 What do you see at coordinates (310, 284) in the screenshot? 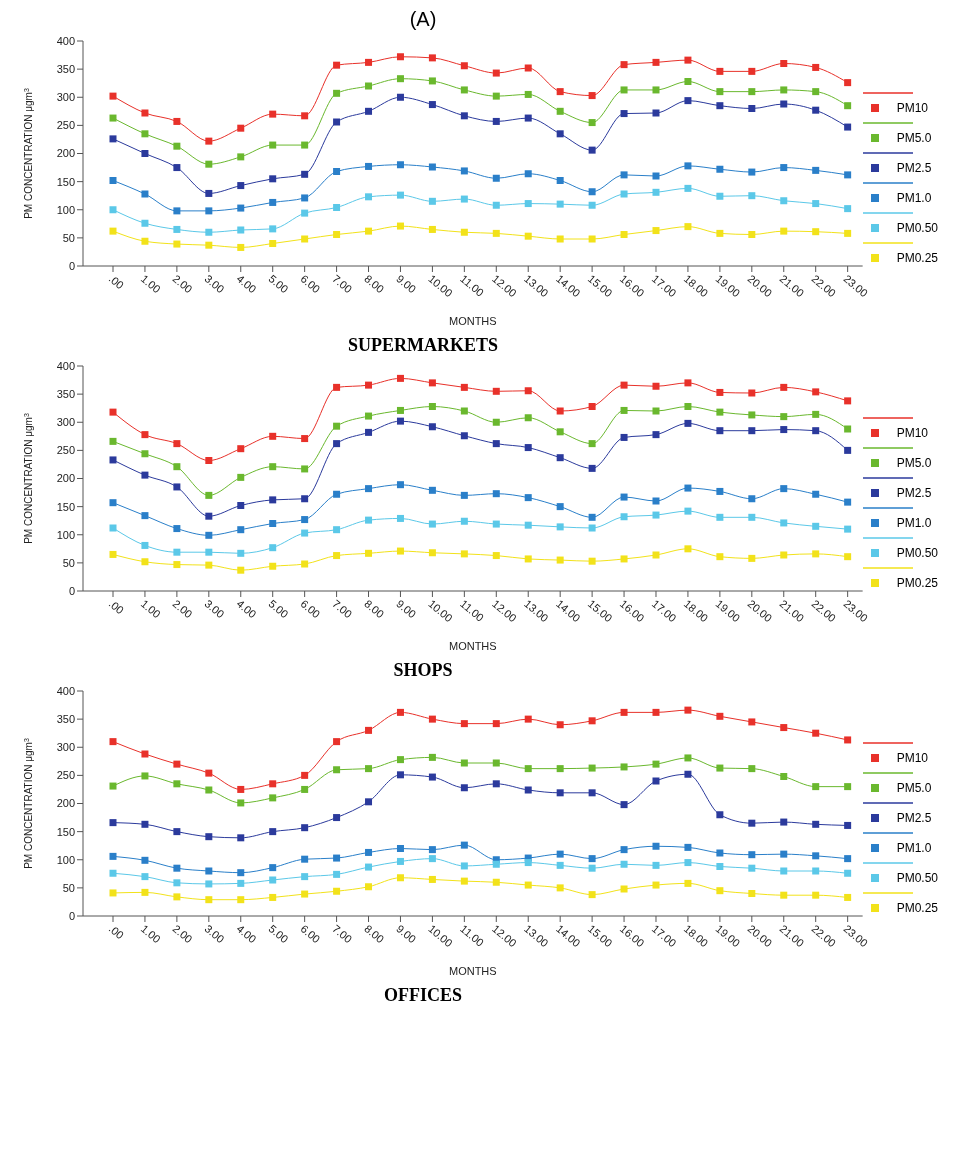
I see `x-tick-label: 6.00` at bounding box center [310, 284].